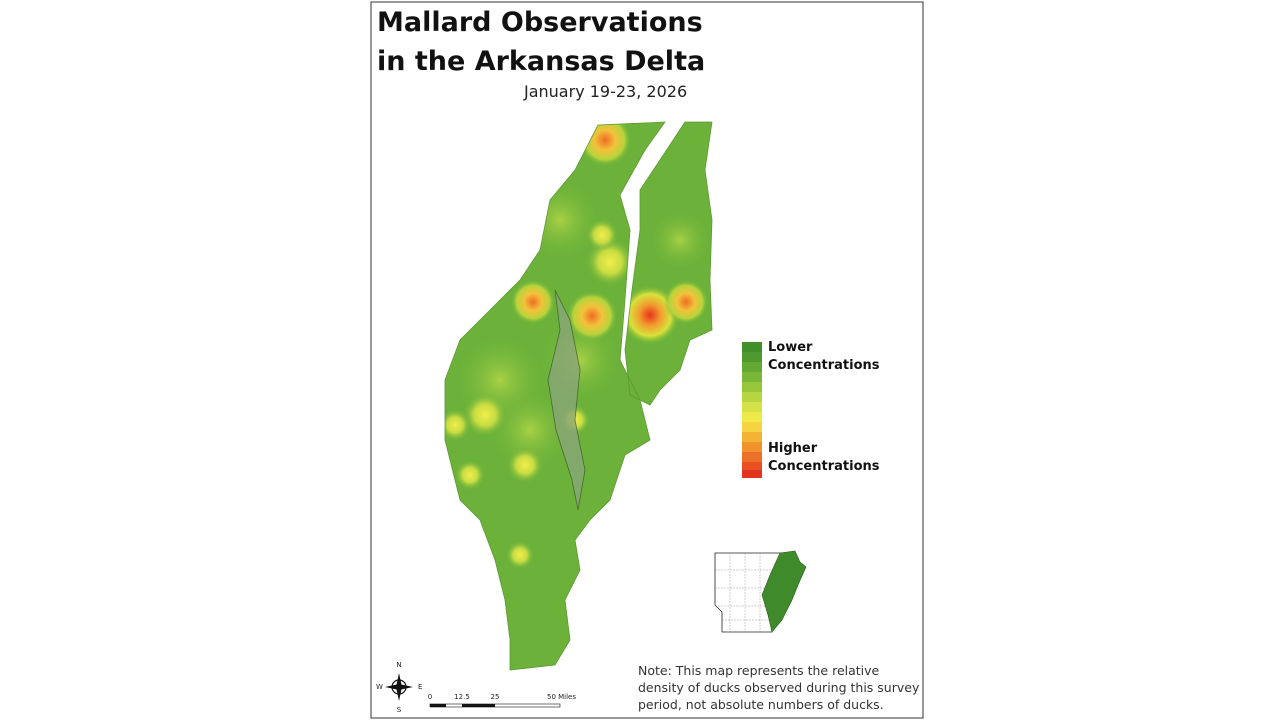 The height and width of the screenshot is (720, 1280). What do you see at coordinates (495, 705) in the screenshot?
I see `scale-bar` at bounding box center [495, 705].